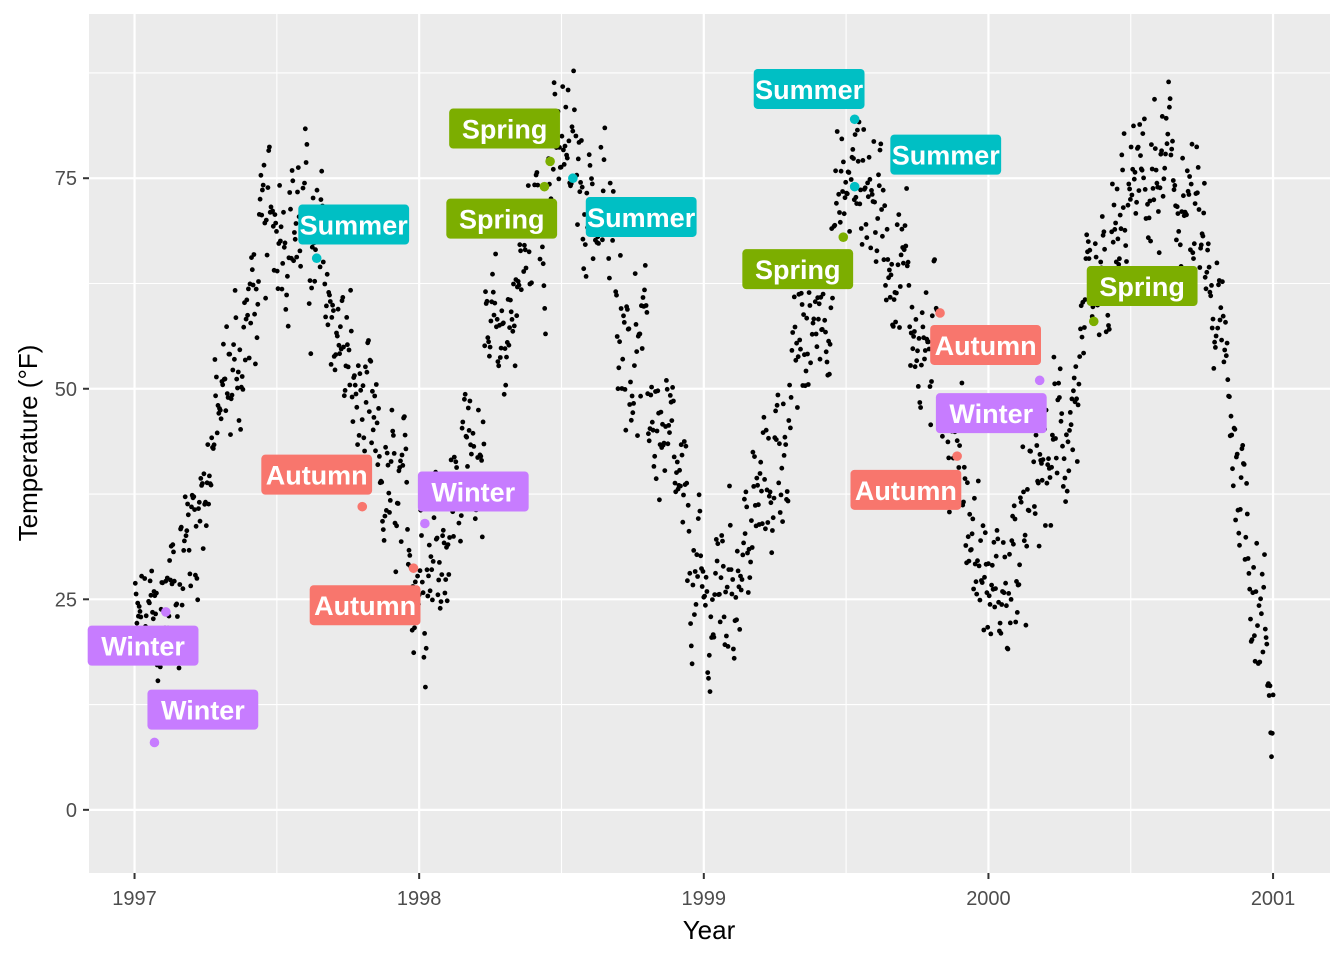  Describe the element at coordinates (988, 899) in the screenshot. I see `x-tick-label: 2000` at that location.